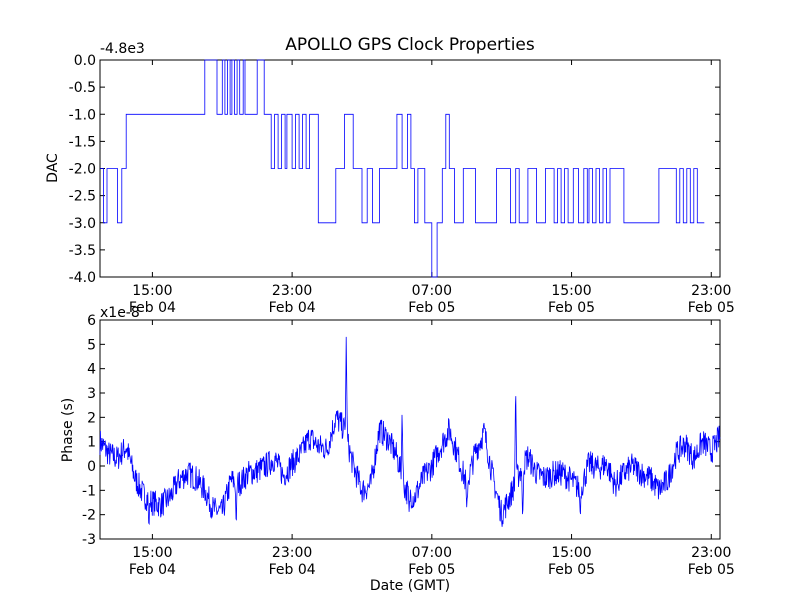 This screenshot has width=800, height=600. I want to click on phase-offset-label: x1e-8, so click(120, 313).